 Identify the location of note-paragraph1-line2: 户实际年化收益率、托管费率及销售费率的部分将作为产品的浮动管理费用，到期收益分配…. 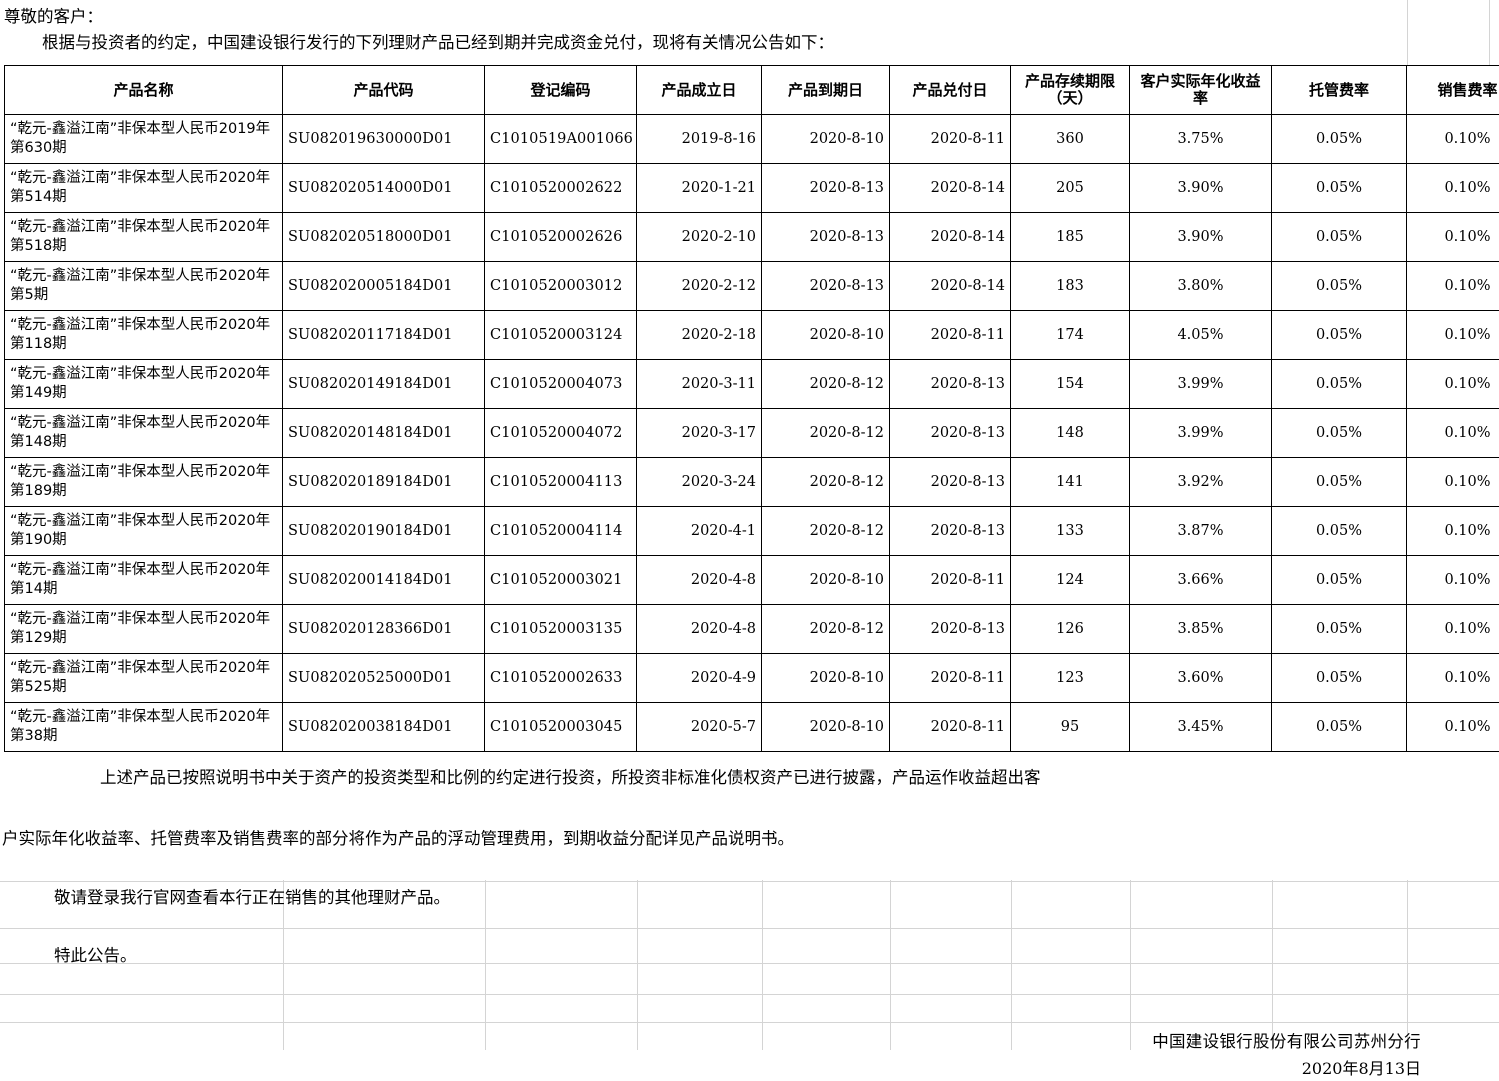
(749, 839).